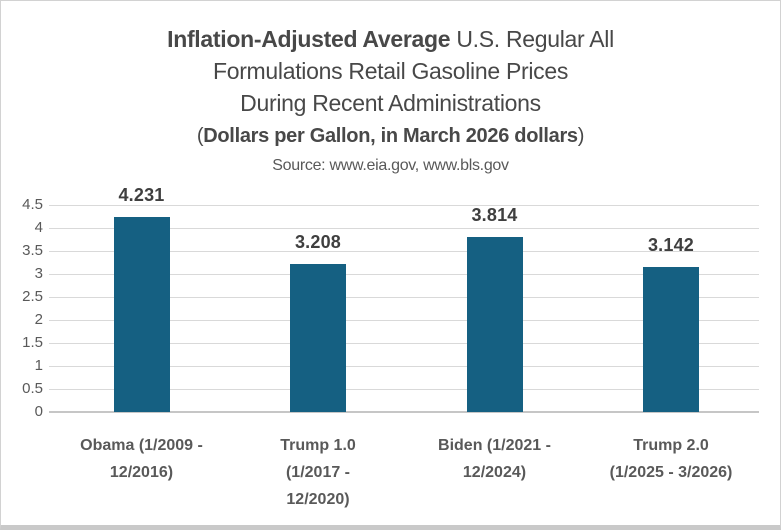 The width and height of the screenshot is (781, 530). I want to click on chart-subtitle-open-paren: (, so click(200, 136).